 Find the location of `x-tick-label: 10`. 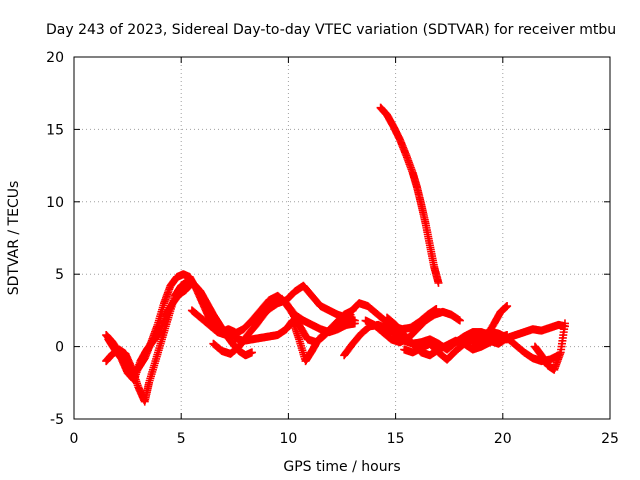

x-tick-label: 10 is located at coordinates (288, 439).